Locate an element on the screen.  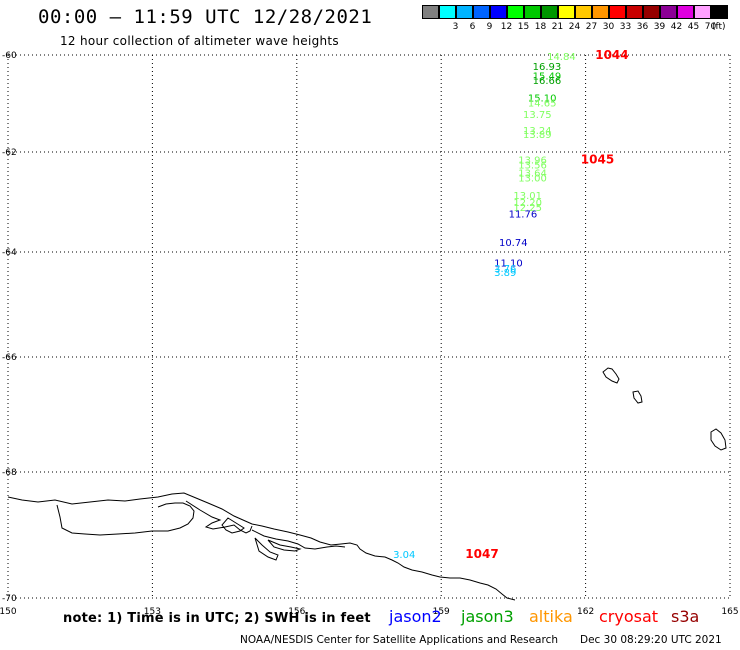
wave-height-value: 14.65 is located at coordinates (542, 104).